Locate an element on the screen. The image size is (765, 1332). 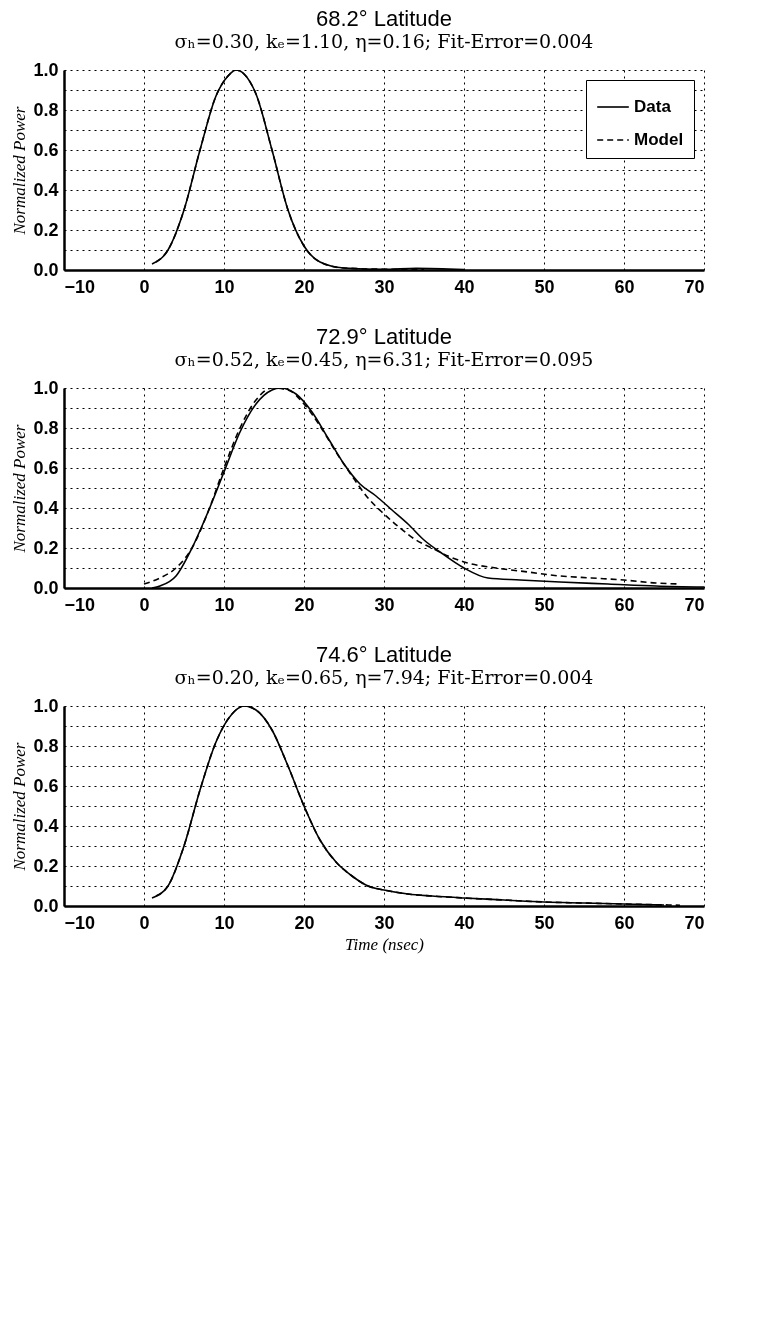
legend-label: Model is located at coordinates (659, 139).